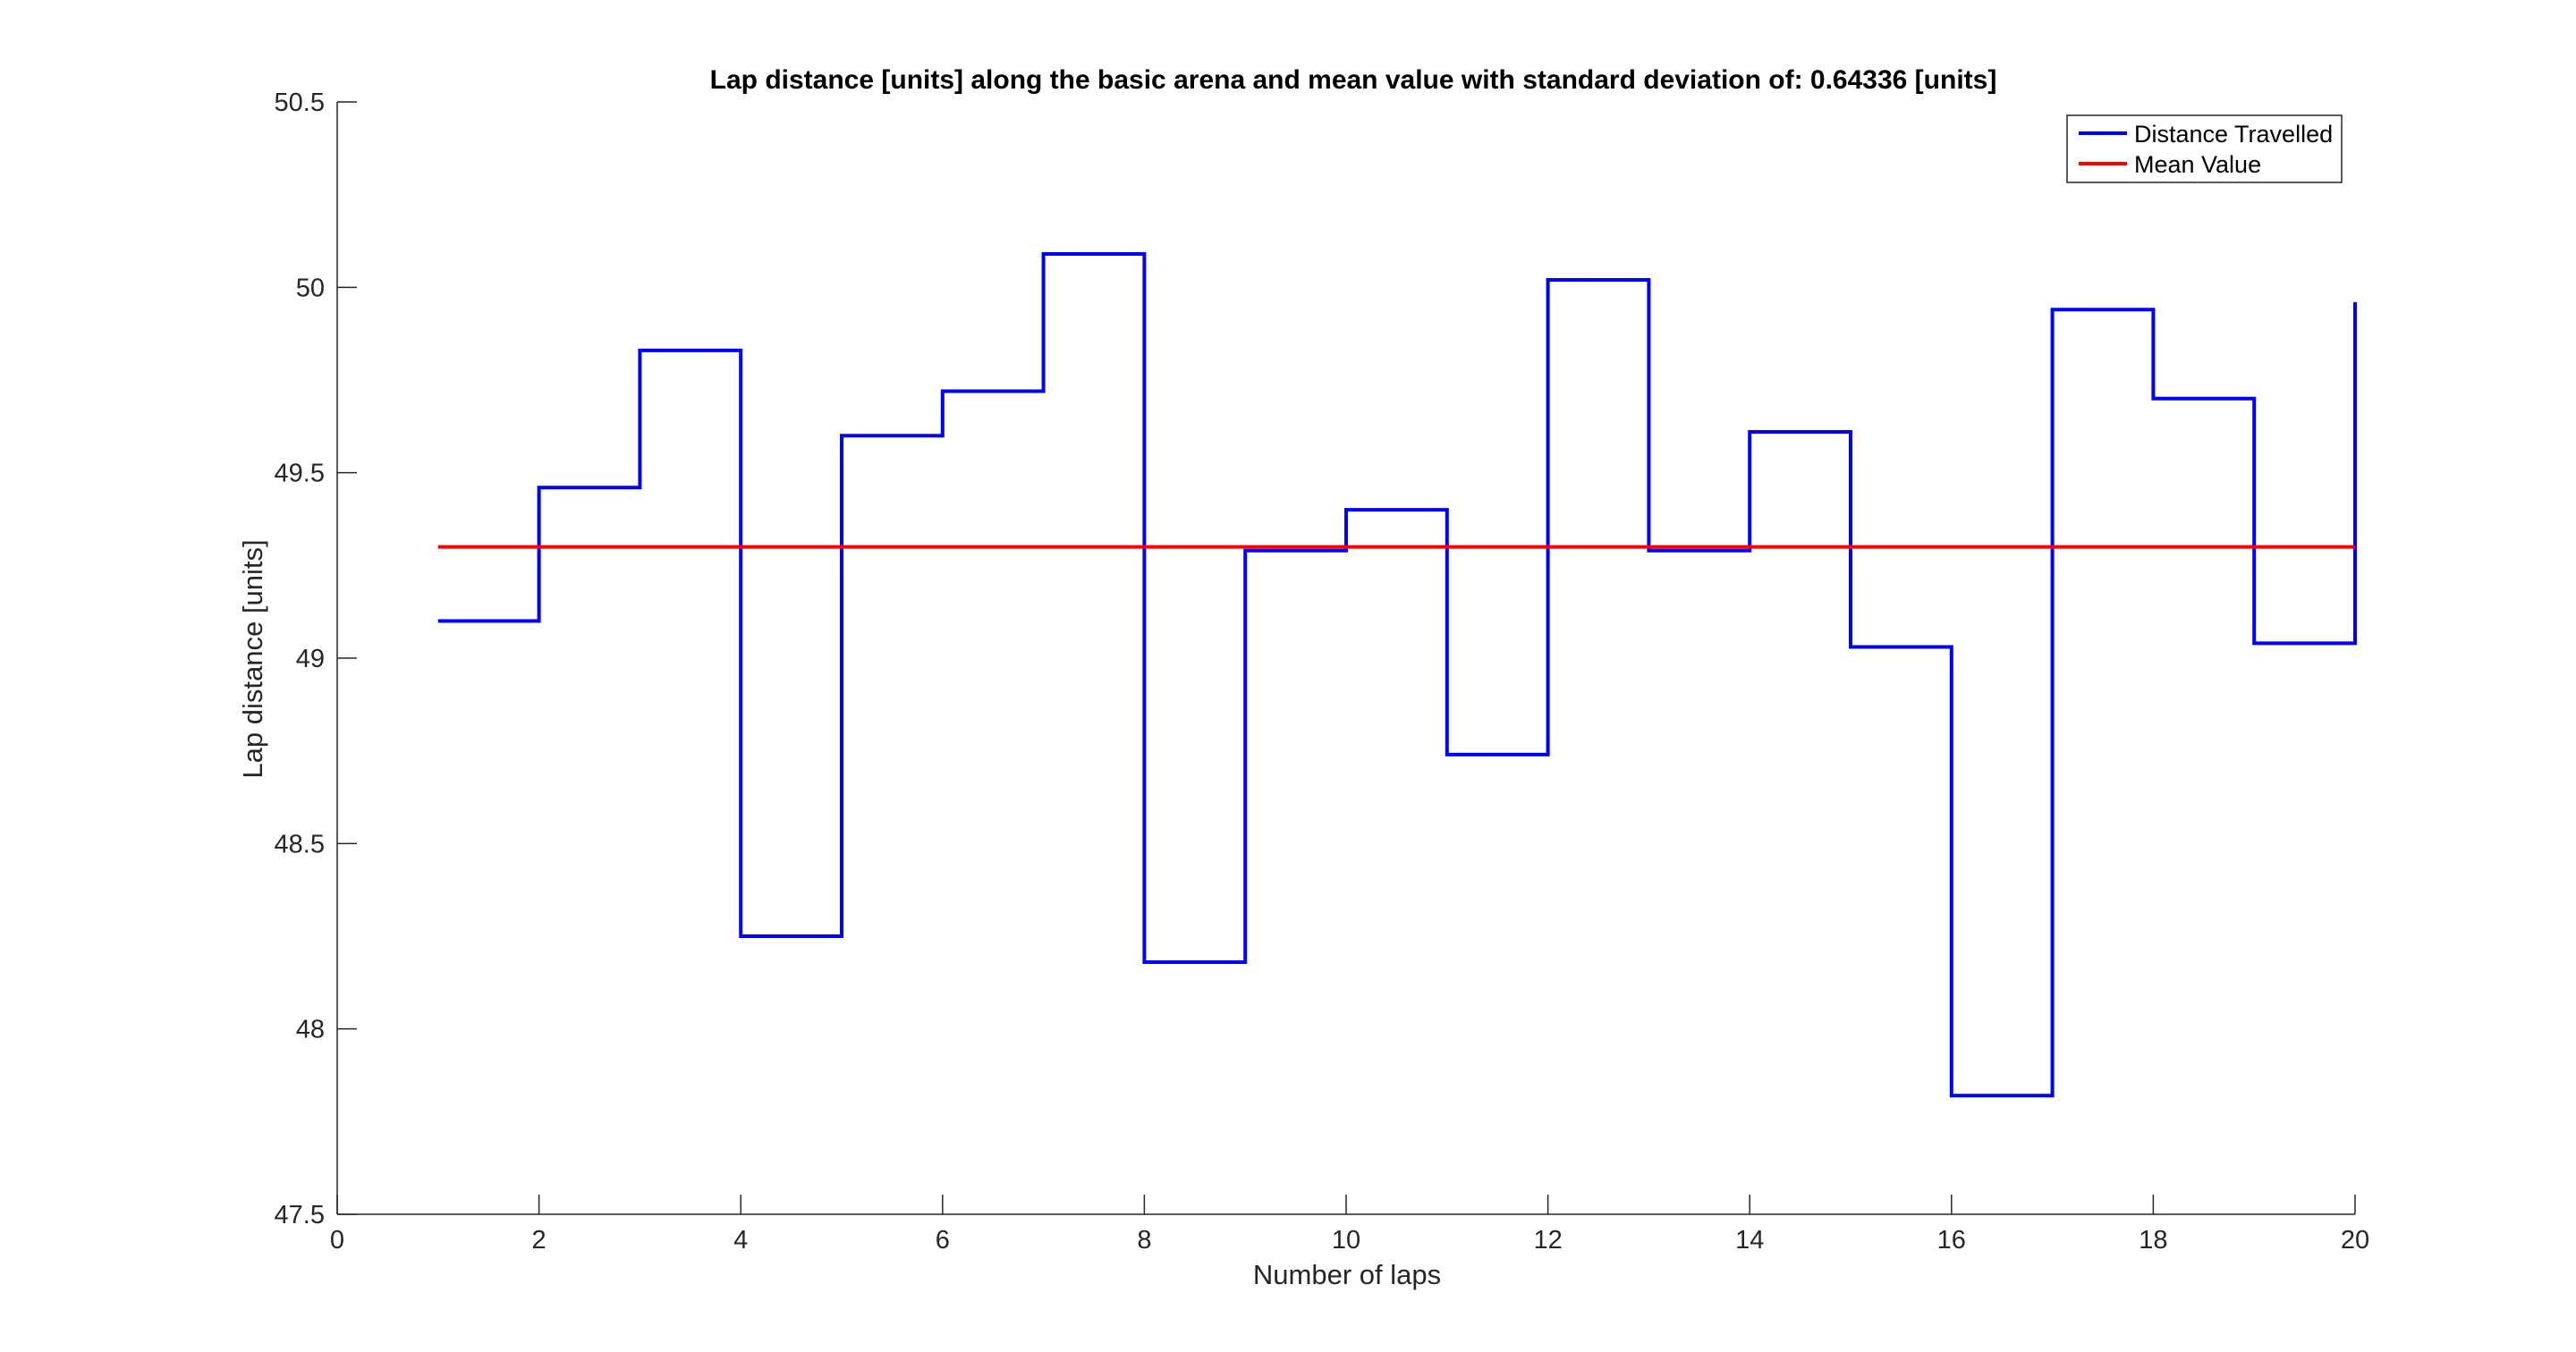 The height and width of the screenshot is (1352, 2576). I want to click on y-axis-label: Lap distance [units], so click(252, 658).